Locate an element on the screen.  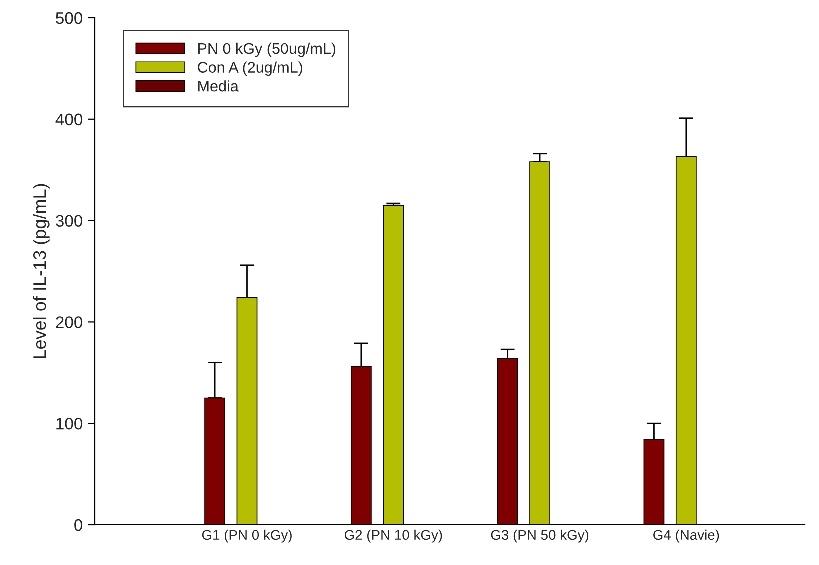
y-tick-label: 300 is located at coordinates (69, 221).